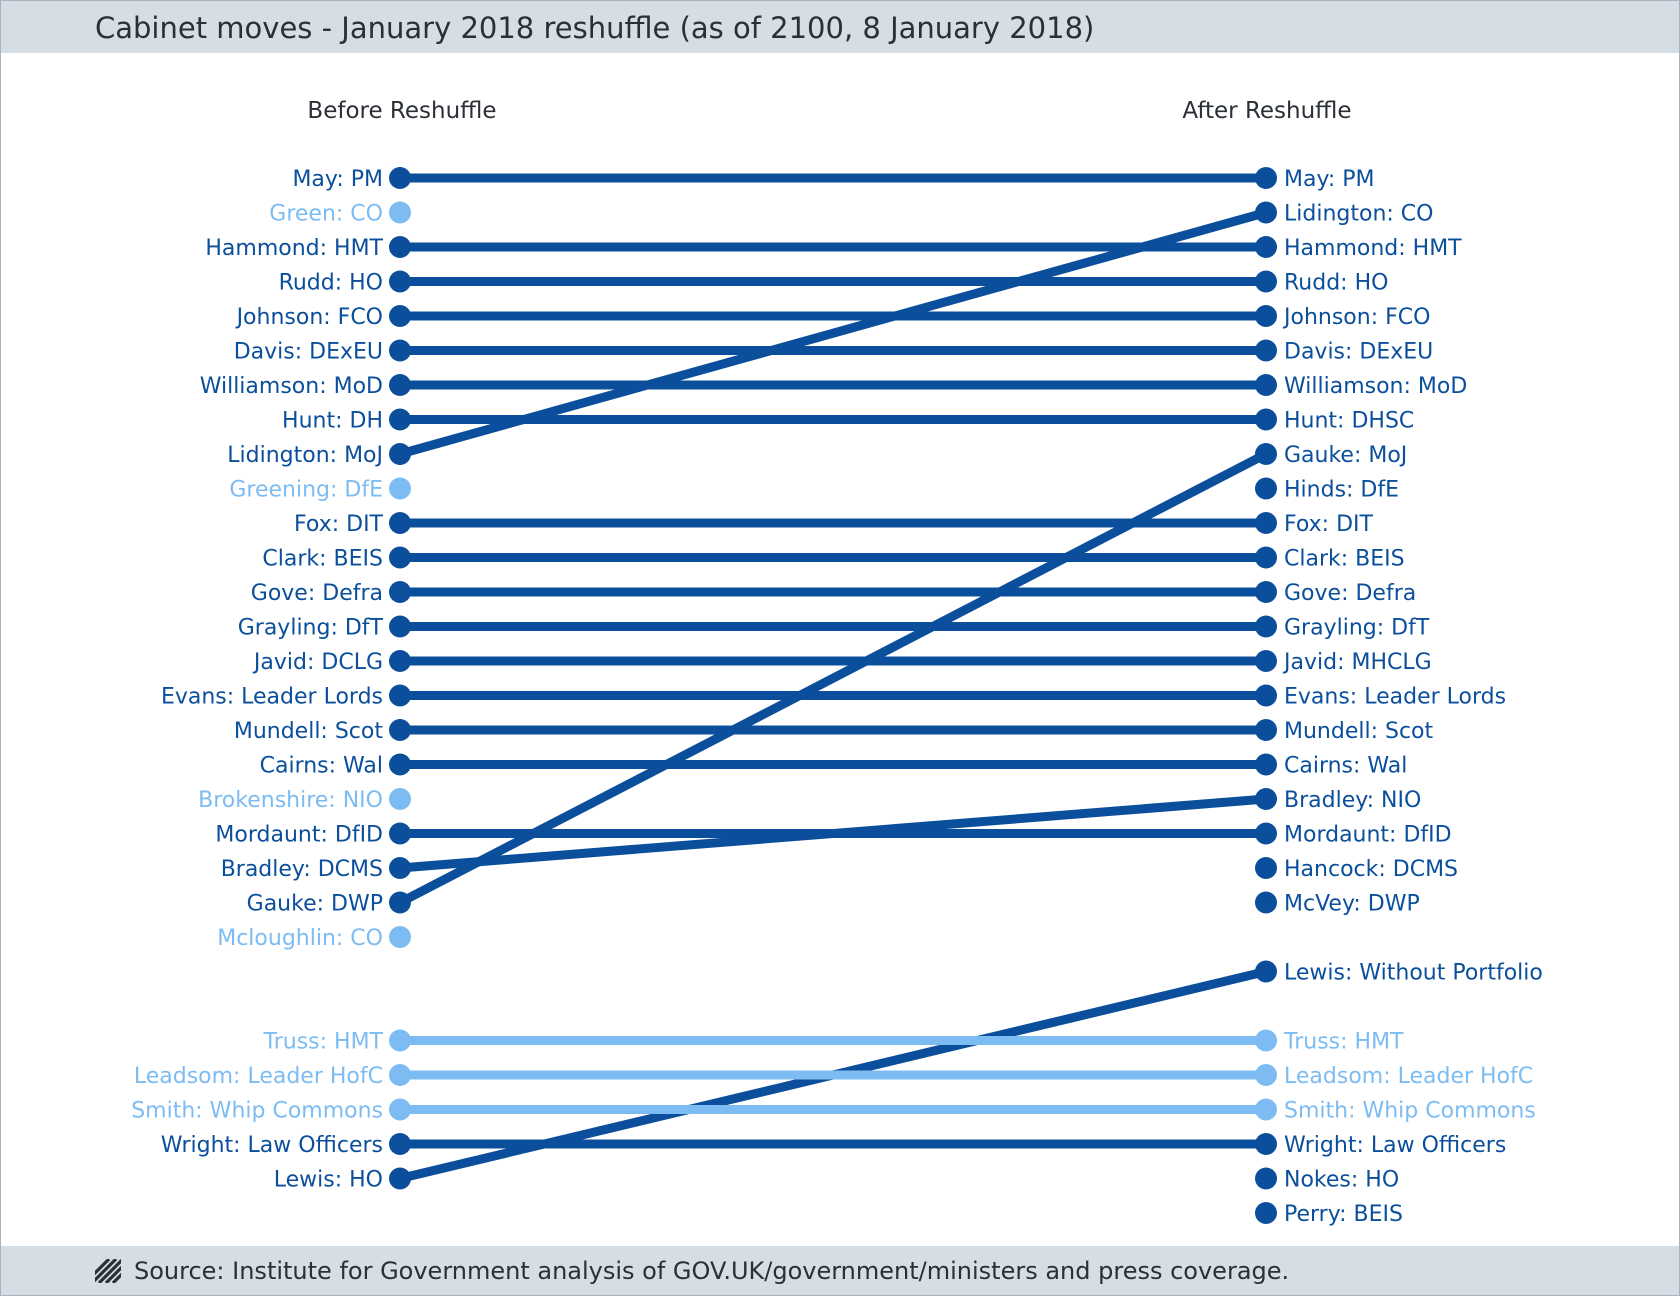  I want to click on before-label-williamson-mod: Williamson: MoD, so click(291, 386).